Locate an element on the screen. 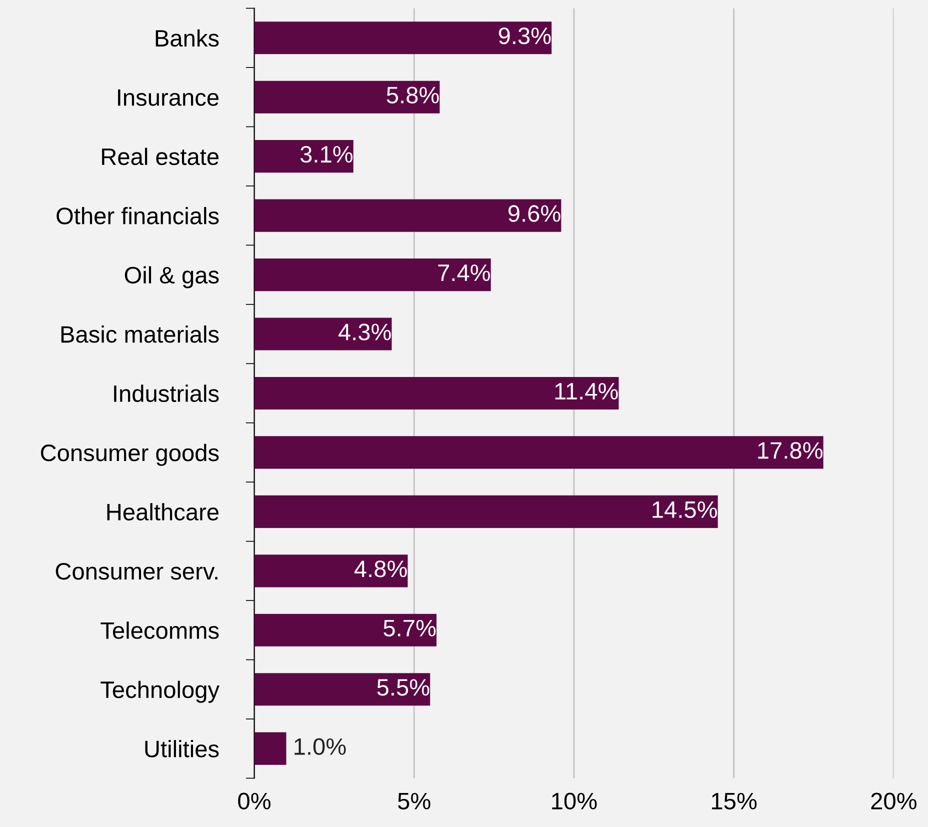  data-label: 9.6% is located at coordinates (534, 213).